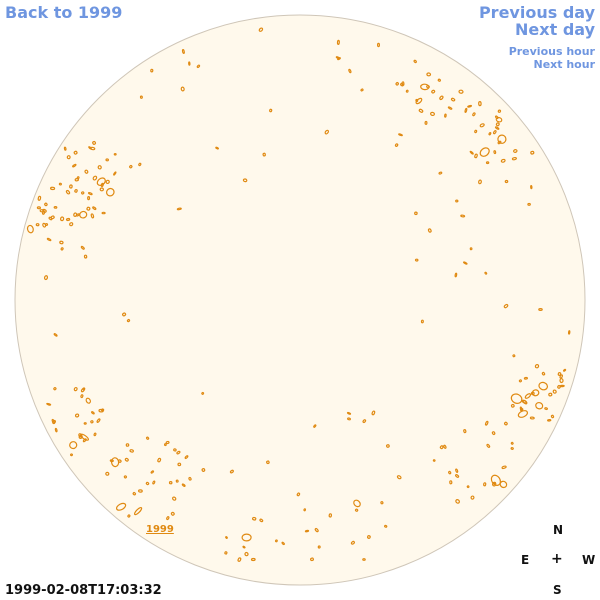 The image size is (600, 600). Describe the element at coordinates (564, 64) in the screenshot. I see `next-hour-link: Next hour` at that location.